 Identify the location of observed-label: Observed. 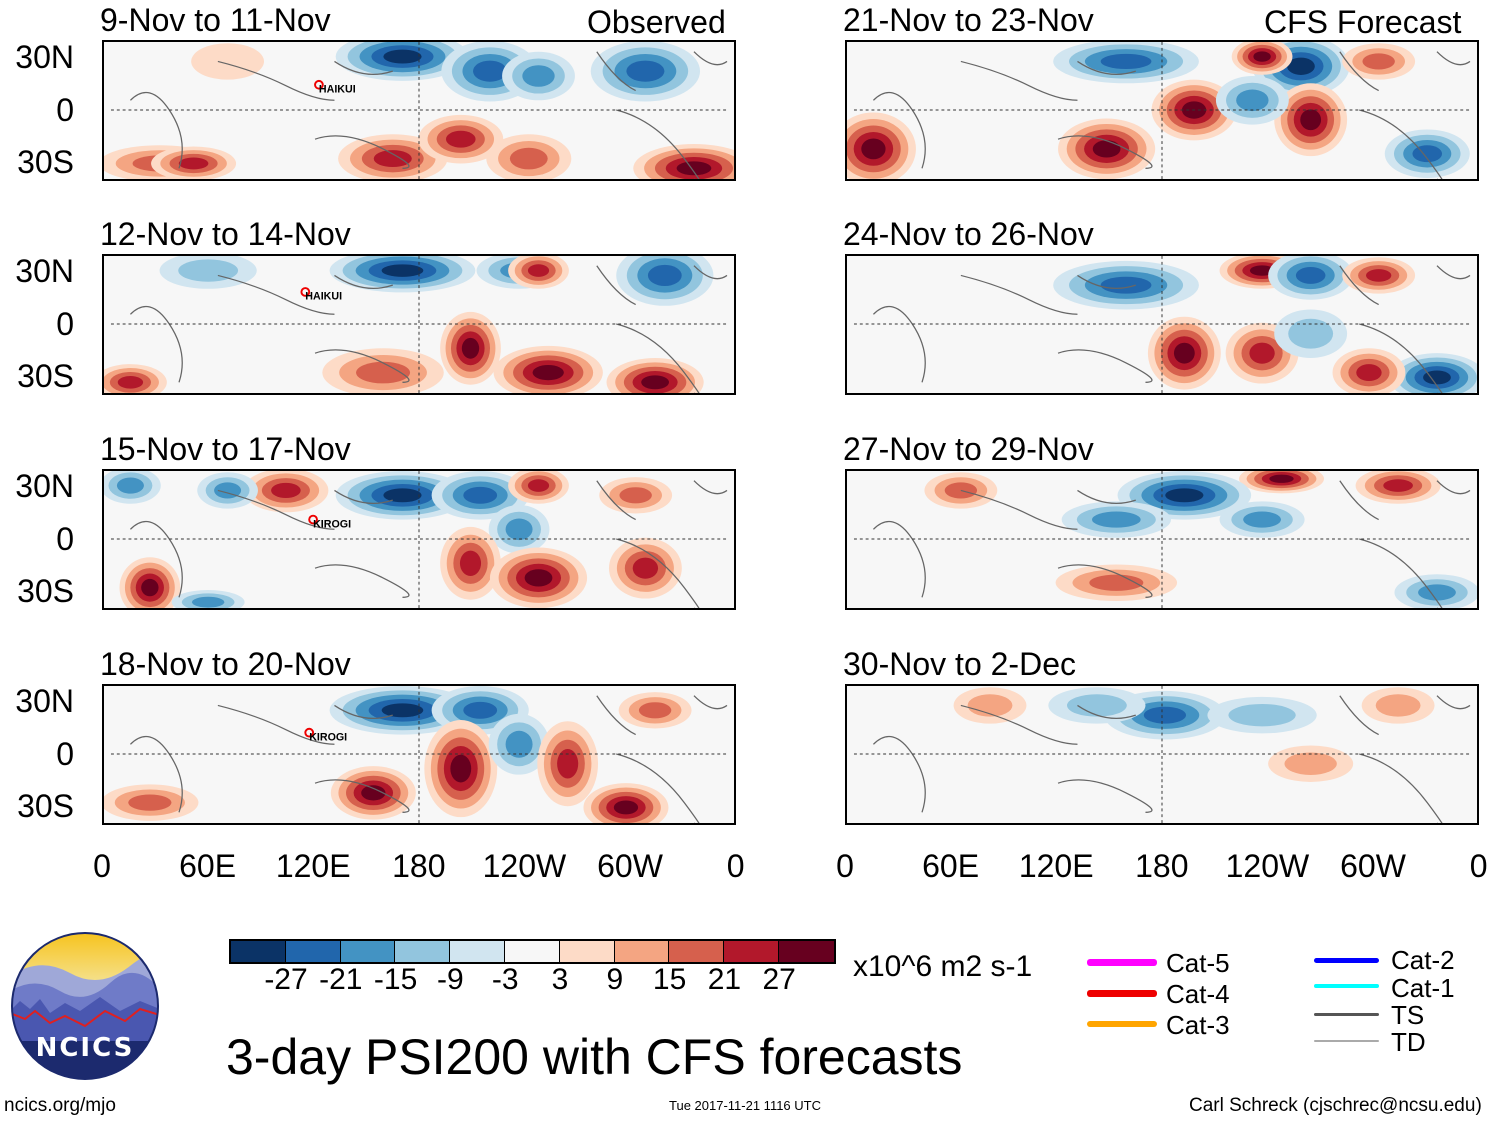
(656, 22).